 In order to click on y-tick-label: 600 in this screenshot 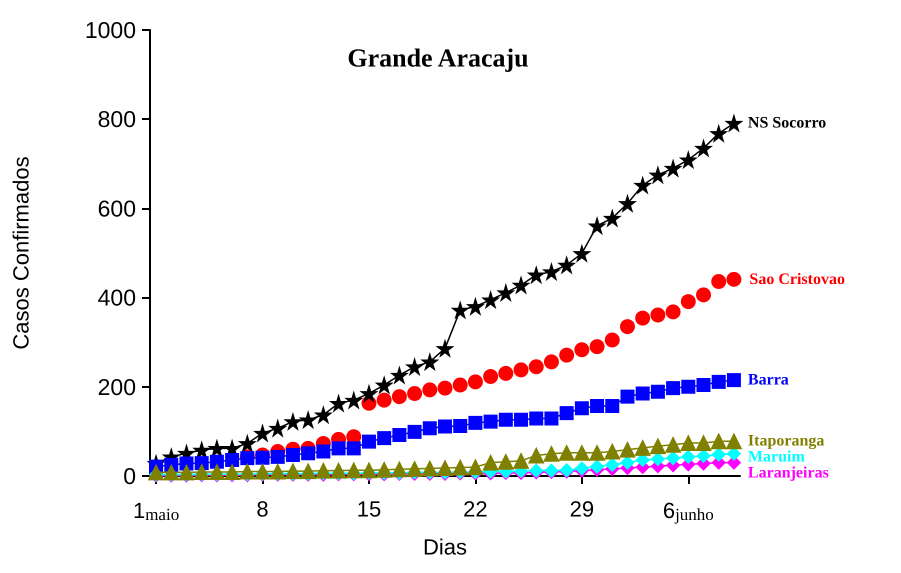, I will do `click(117, 208)`.